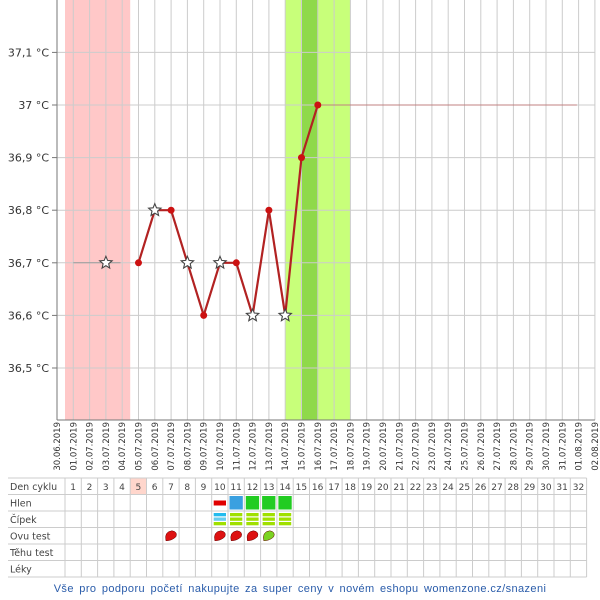 The height and width of the screenshot is (600, 600). I want to click on cycle-day-number: 31, so click(561, 488).